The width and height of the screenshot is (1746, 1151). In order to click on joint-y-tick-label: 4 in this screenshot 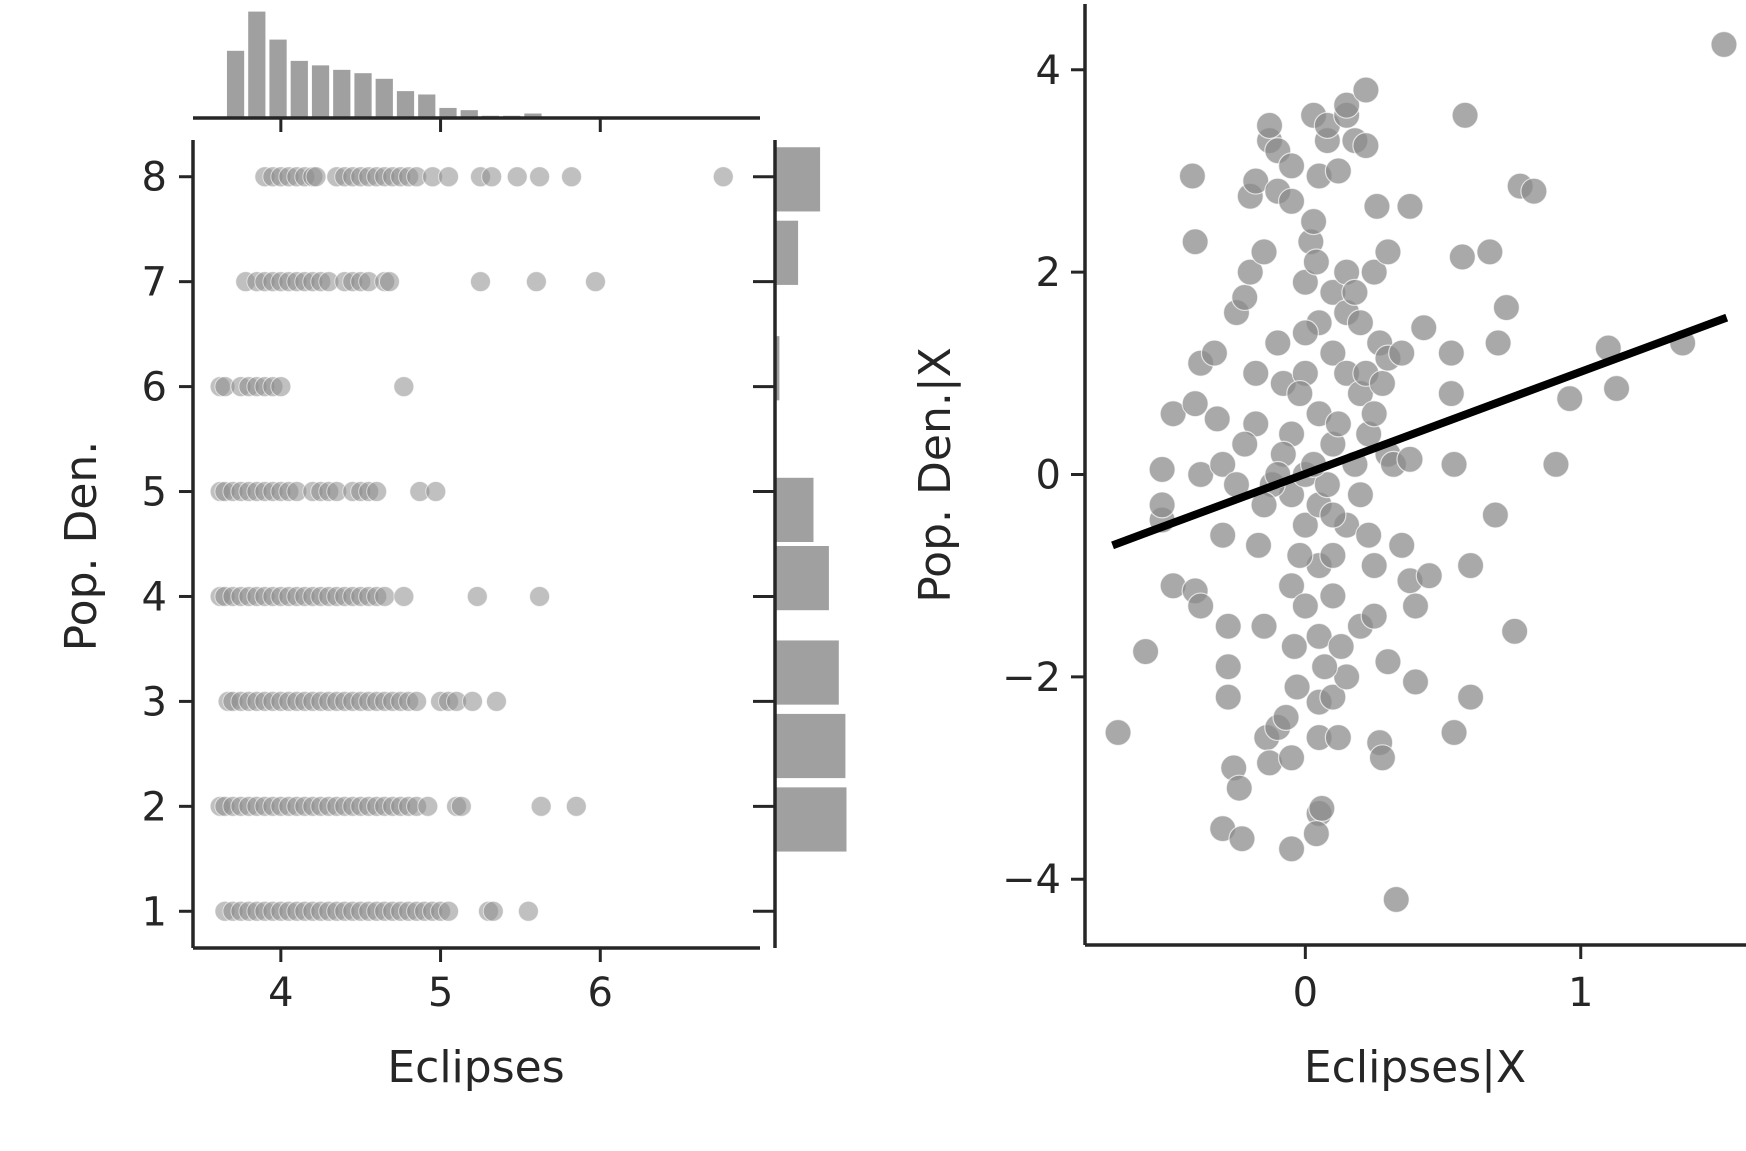, I will do `click(154, 597)`.